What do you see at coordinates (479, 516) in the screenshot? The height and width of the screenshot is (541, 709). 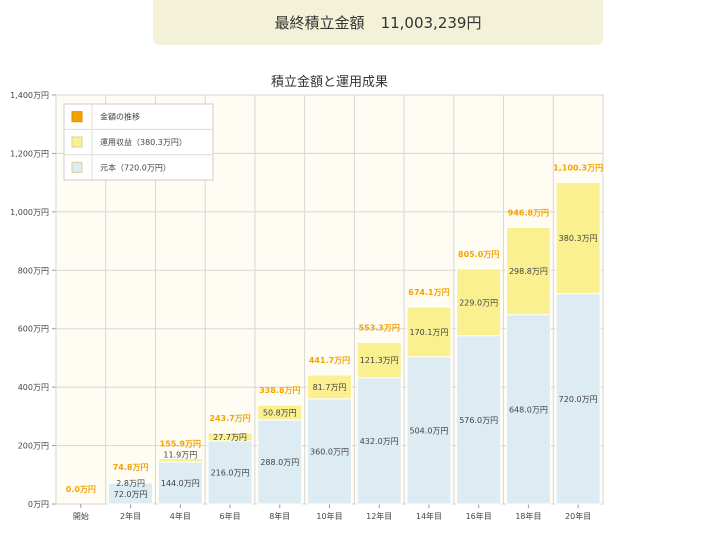 I see `x-tick-label: 16年目` at bounding box center [479, 516].